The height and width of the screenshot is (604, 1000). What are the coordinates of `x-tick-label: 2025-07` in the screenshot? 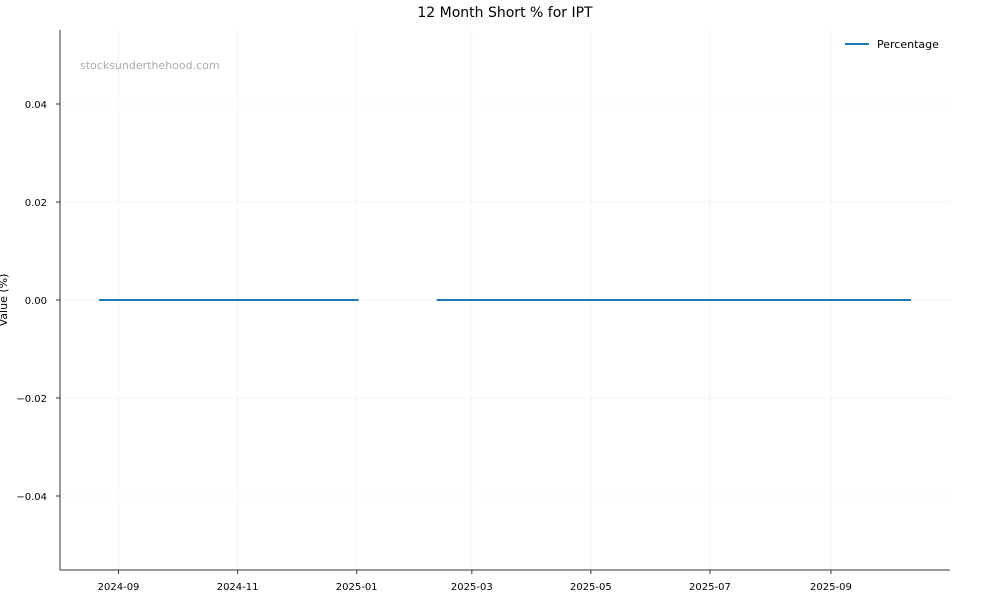 It's located at (710, 587).